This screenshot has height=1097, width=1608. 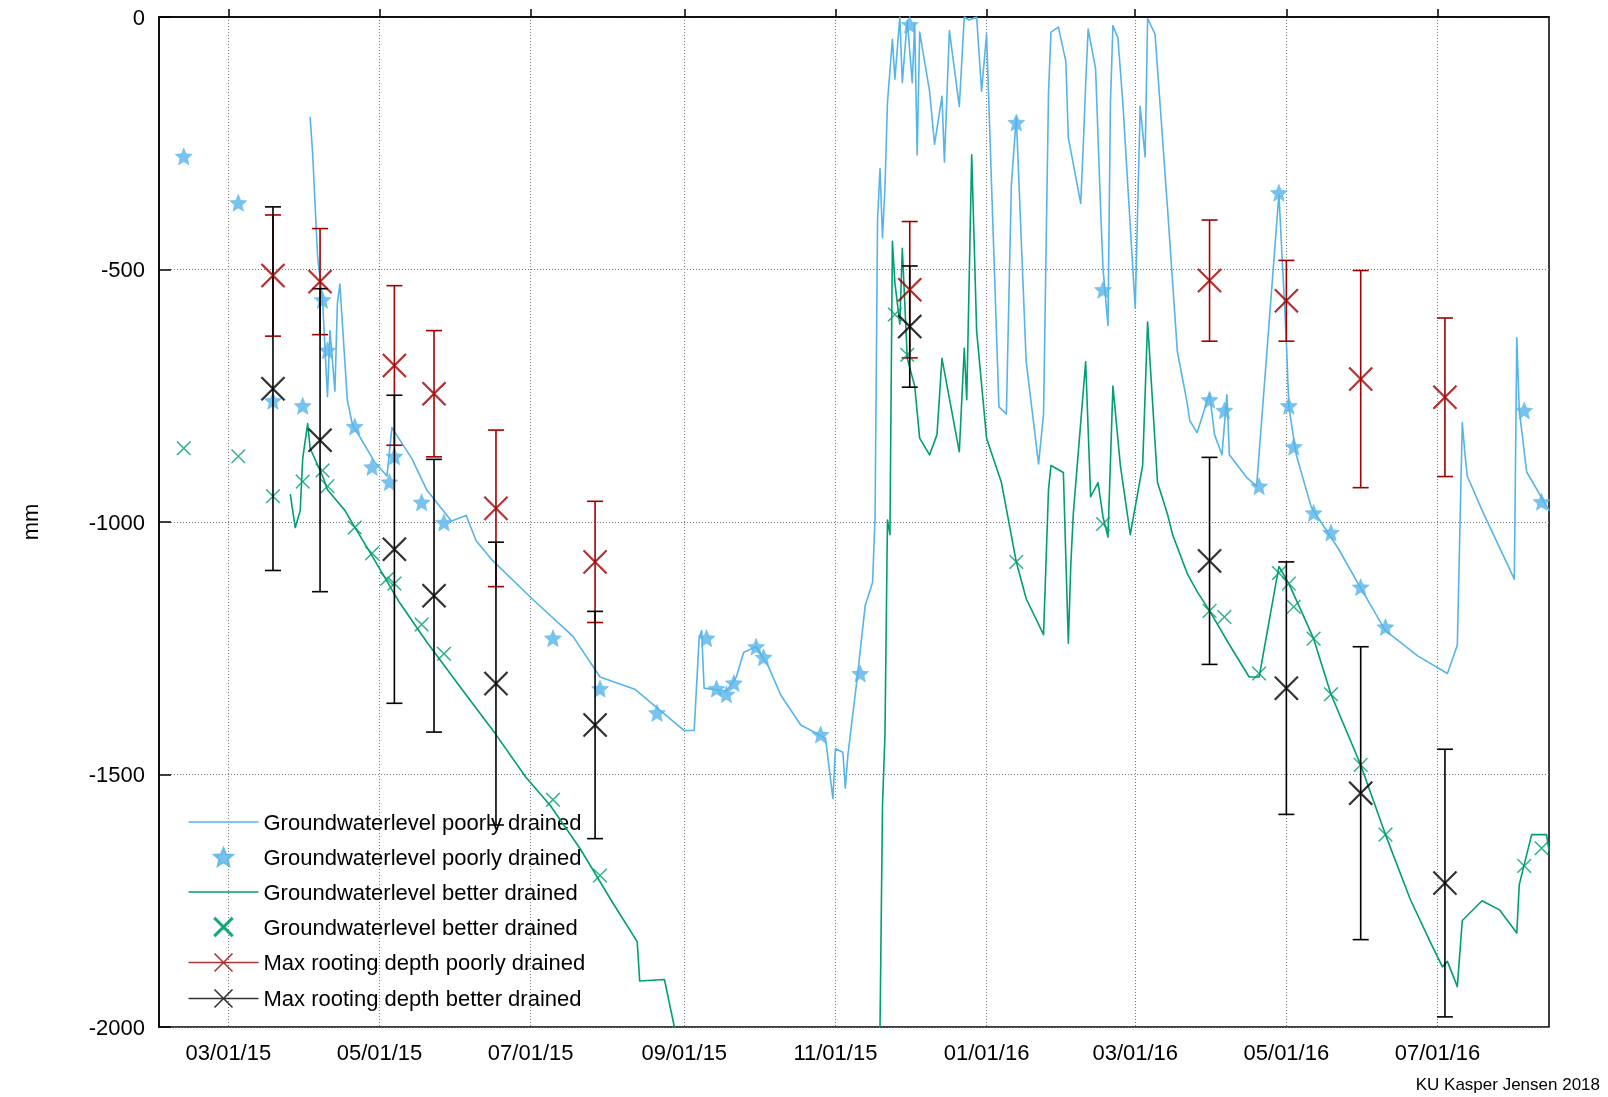 I want to click on x-tick-label: 03/01/15, so click(x=228, y=1052).